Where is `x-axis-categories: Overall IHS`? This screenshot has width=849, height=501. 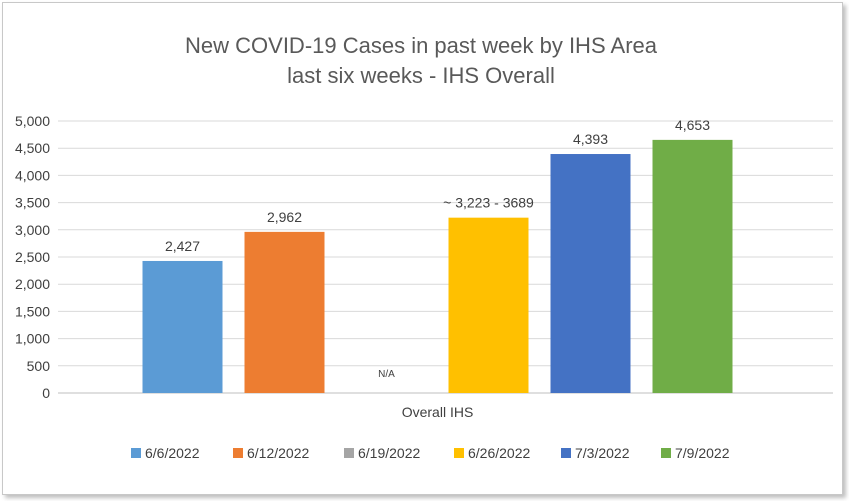 x-axis-categories: Overall IHS is located at coordinates (438, 412).